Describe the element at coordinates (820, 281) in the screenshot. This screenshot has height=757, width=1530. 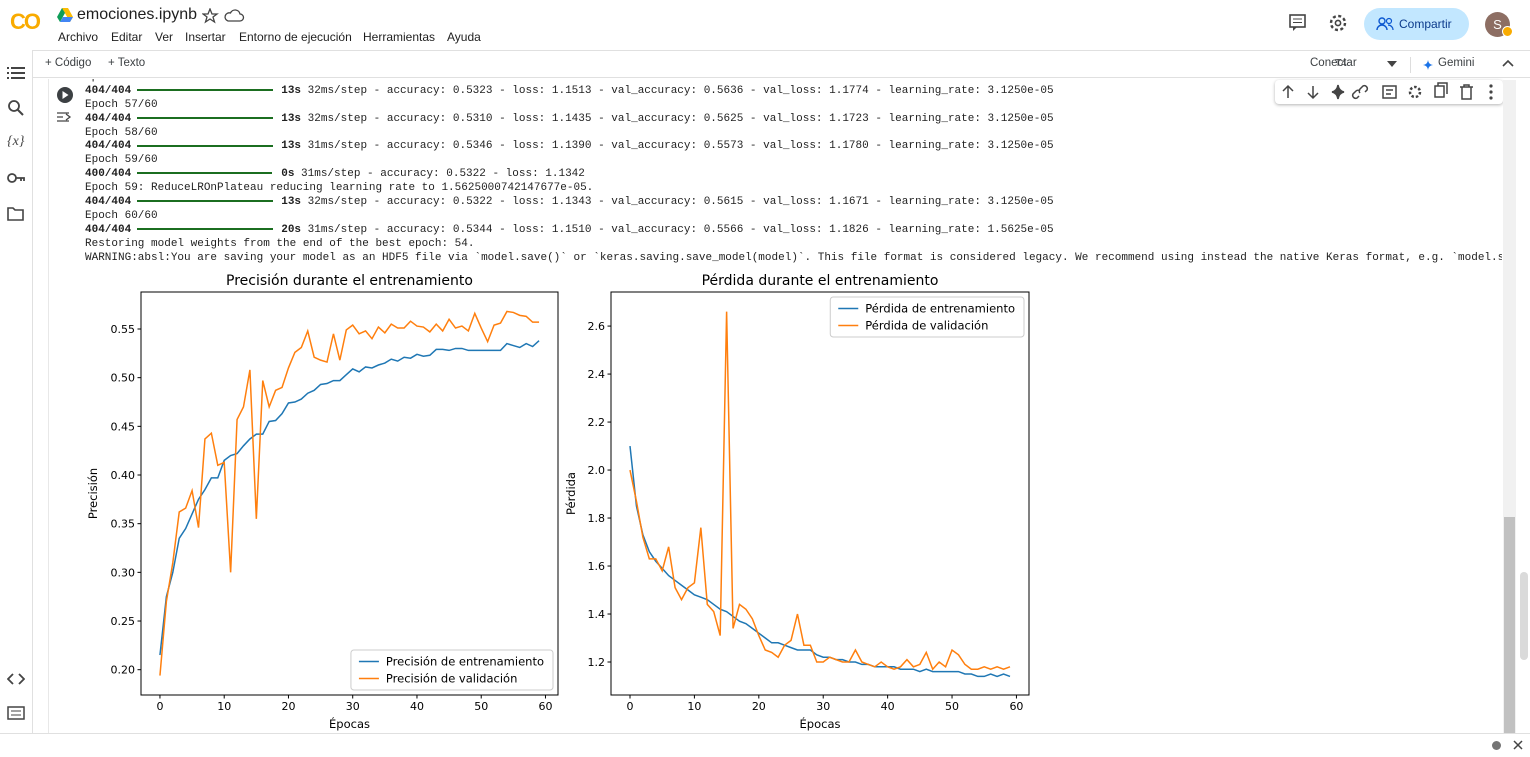
I see `chart-title: Pérdida durante el entrenamiento` at that location.